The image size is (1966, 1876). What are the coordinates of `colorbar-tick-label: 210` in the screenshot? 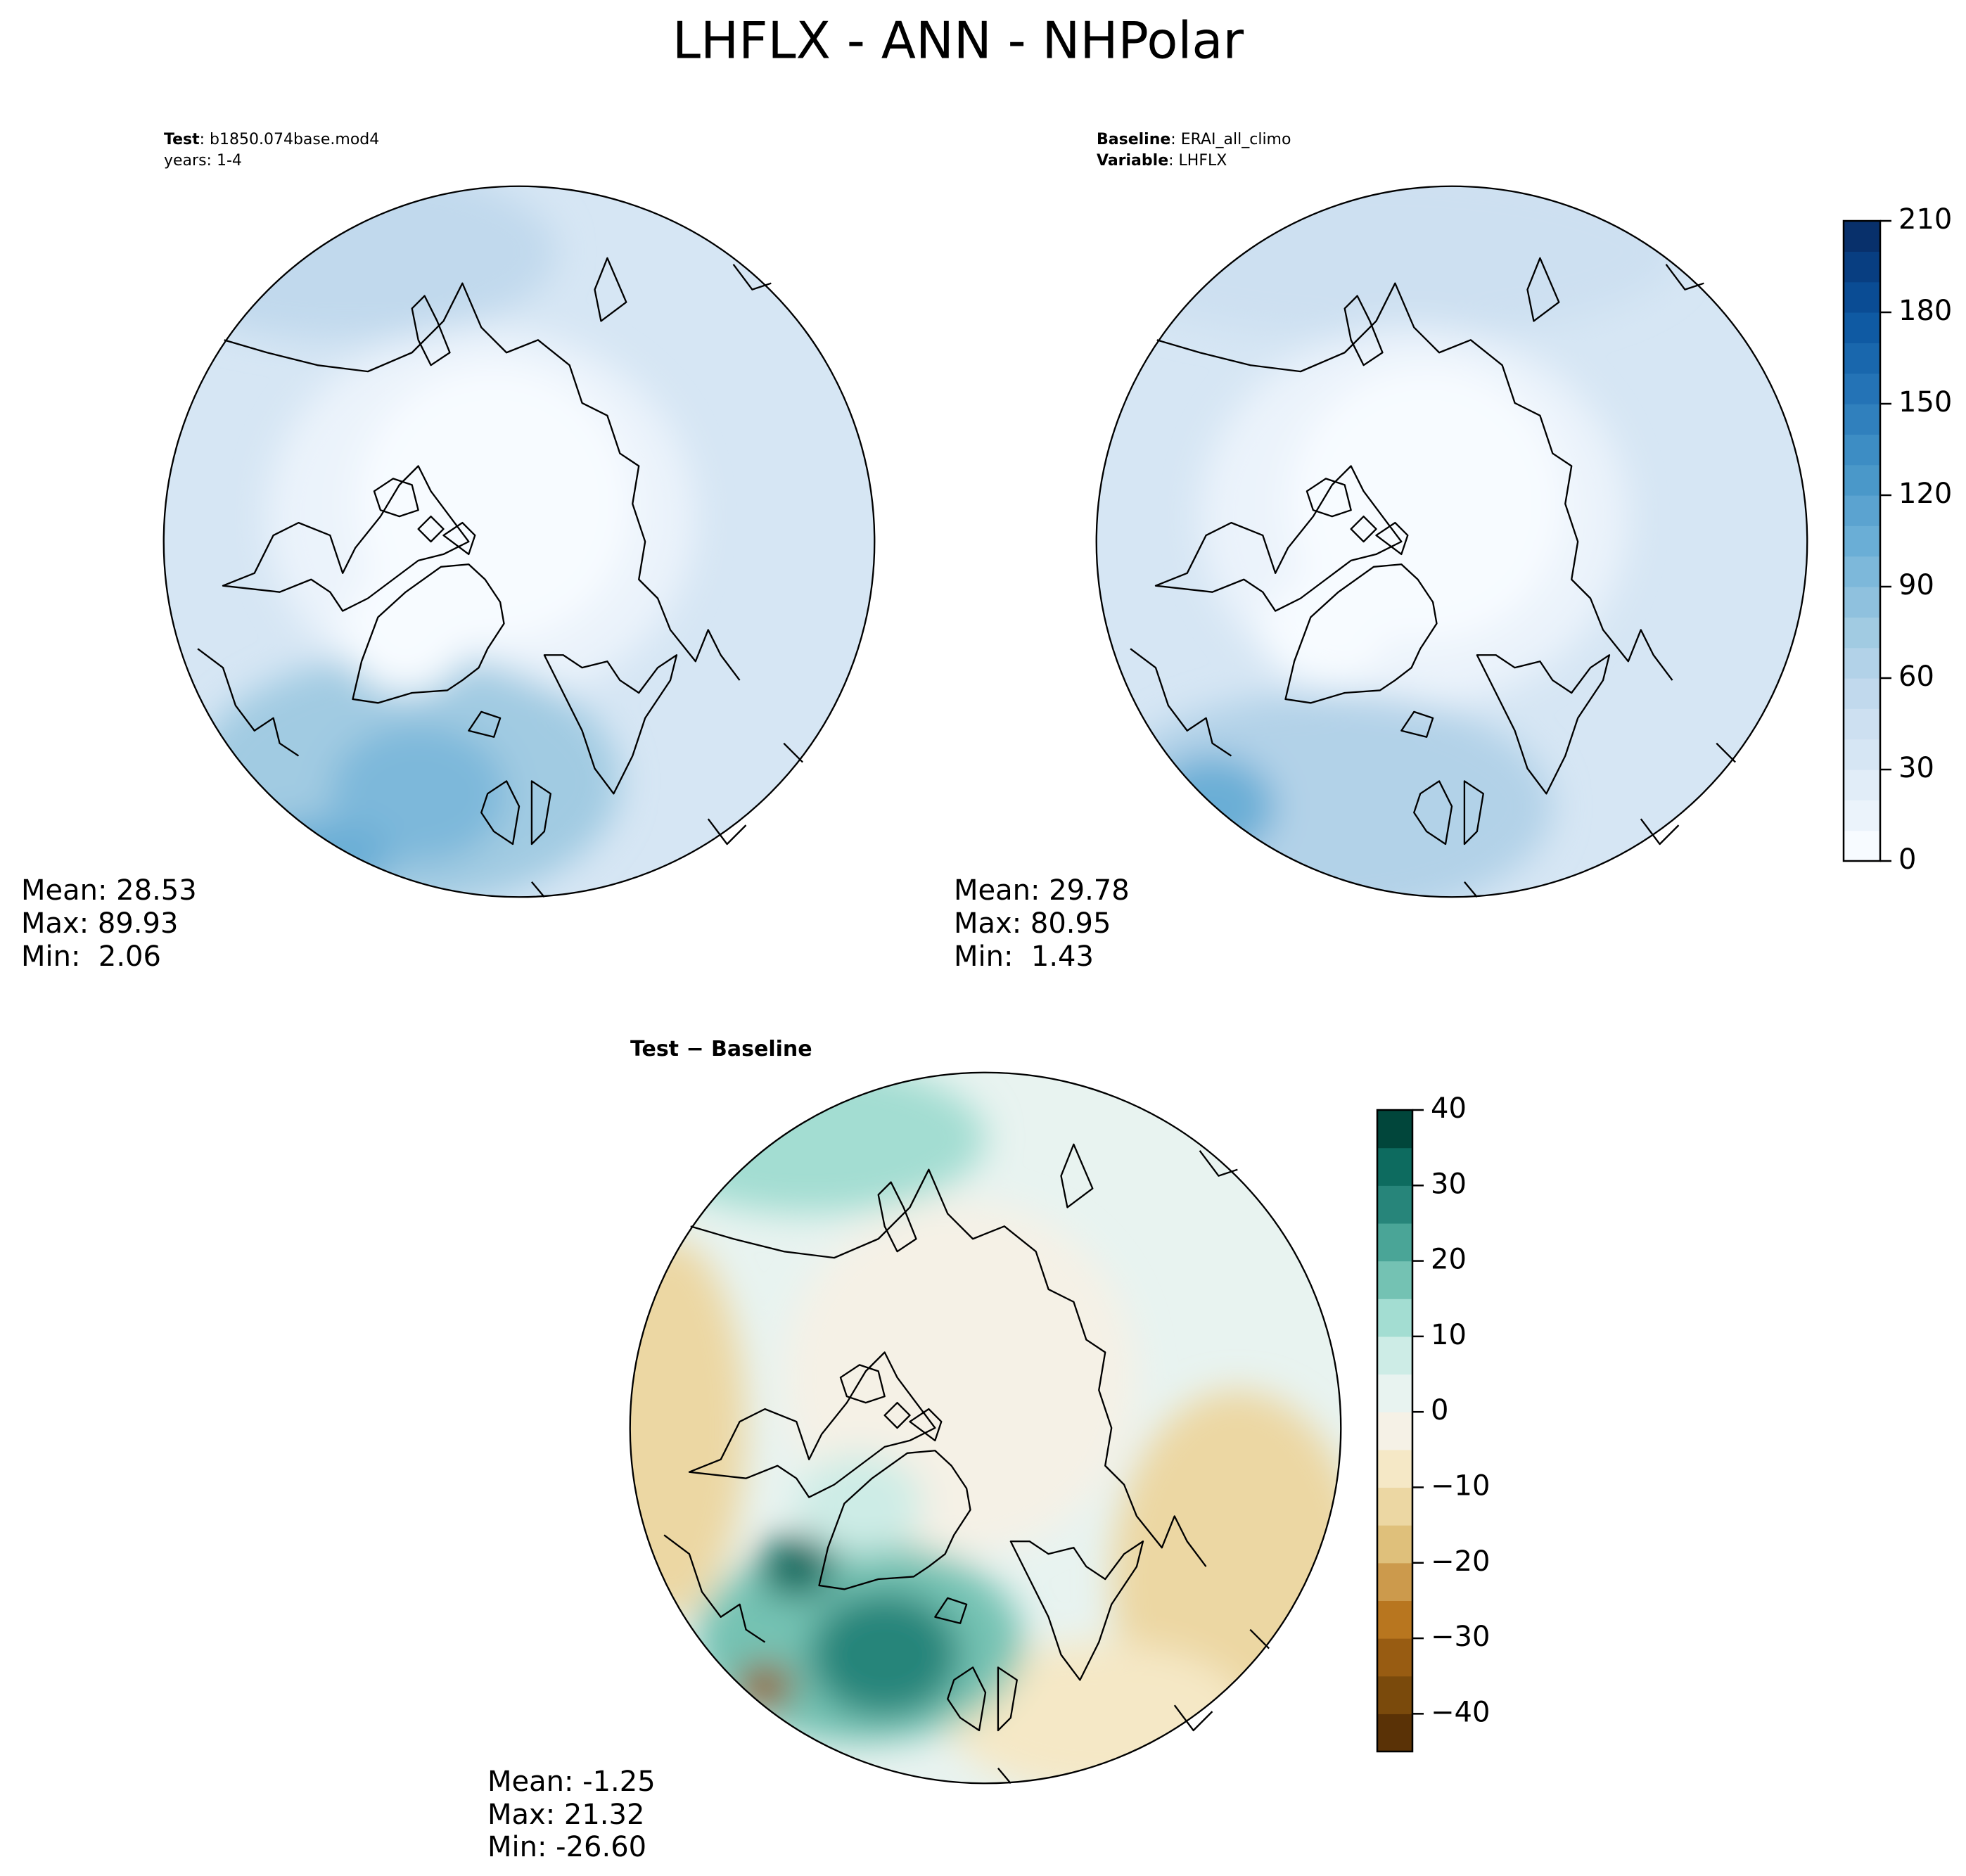 It's located at (1925, 220).